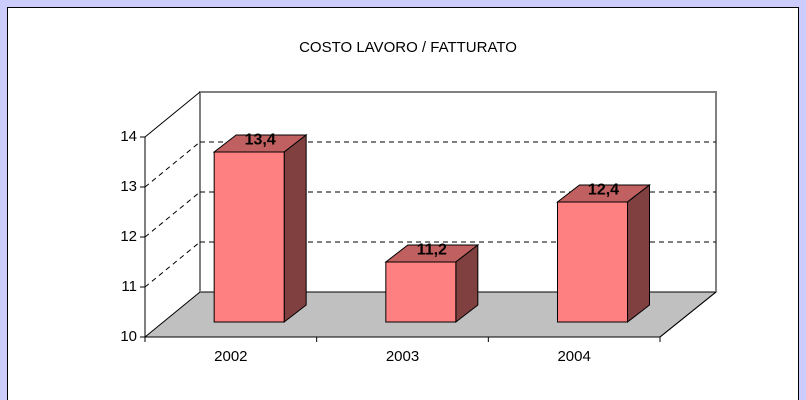  What do you see at coordinates (260, 140) in the screenshot?
I see `value-label: 13,4` at bounding box center [260, 140].